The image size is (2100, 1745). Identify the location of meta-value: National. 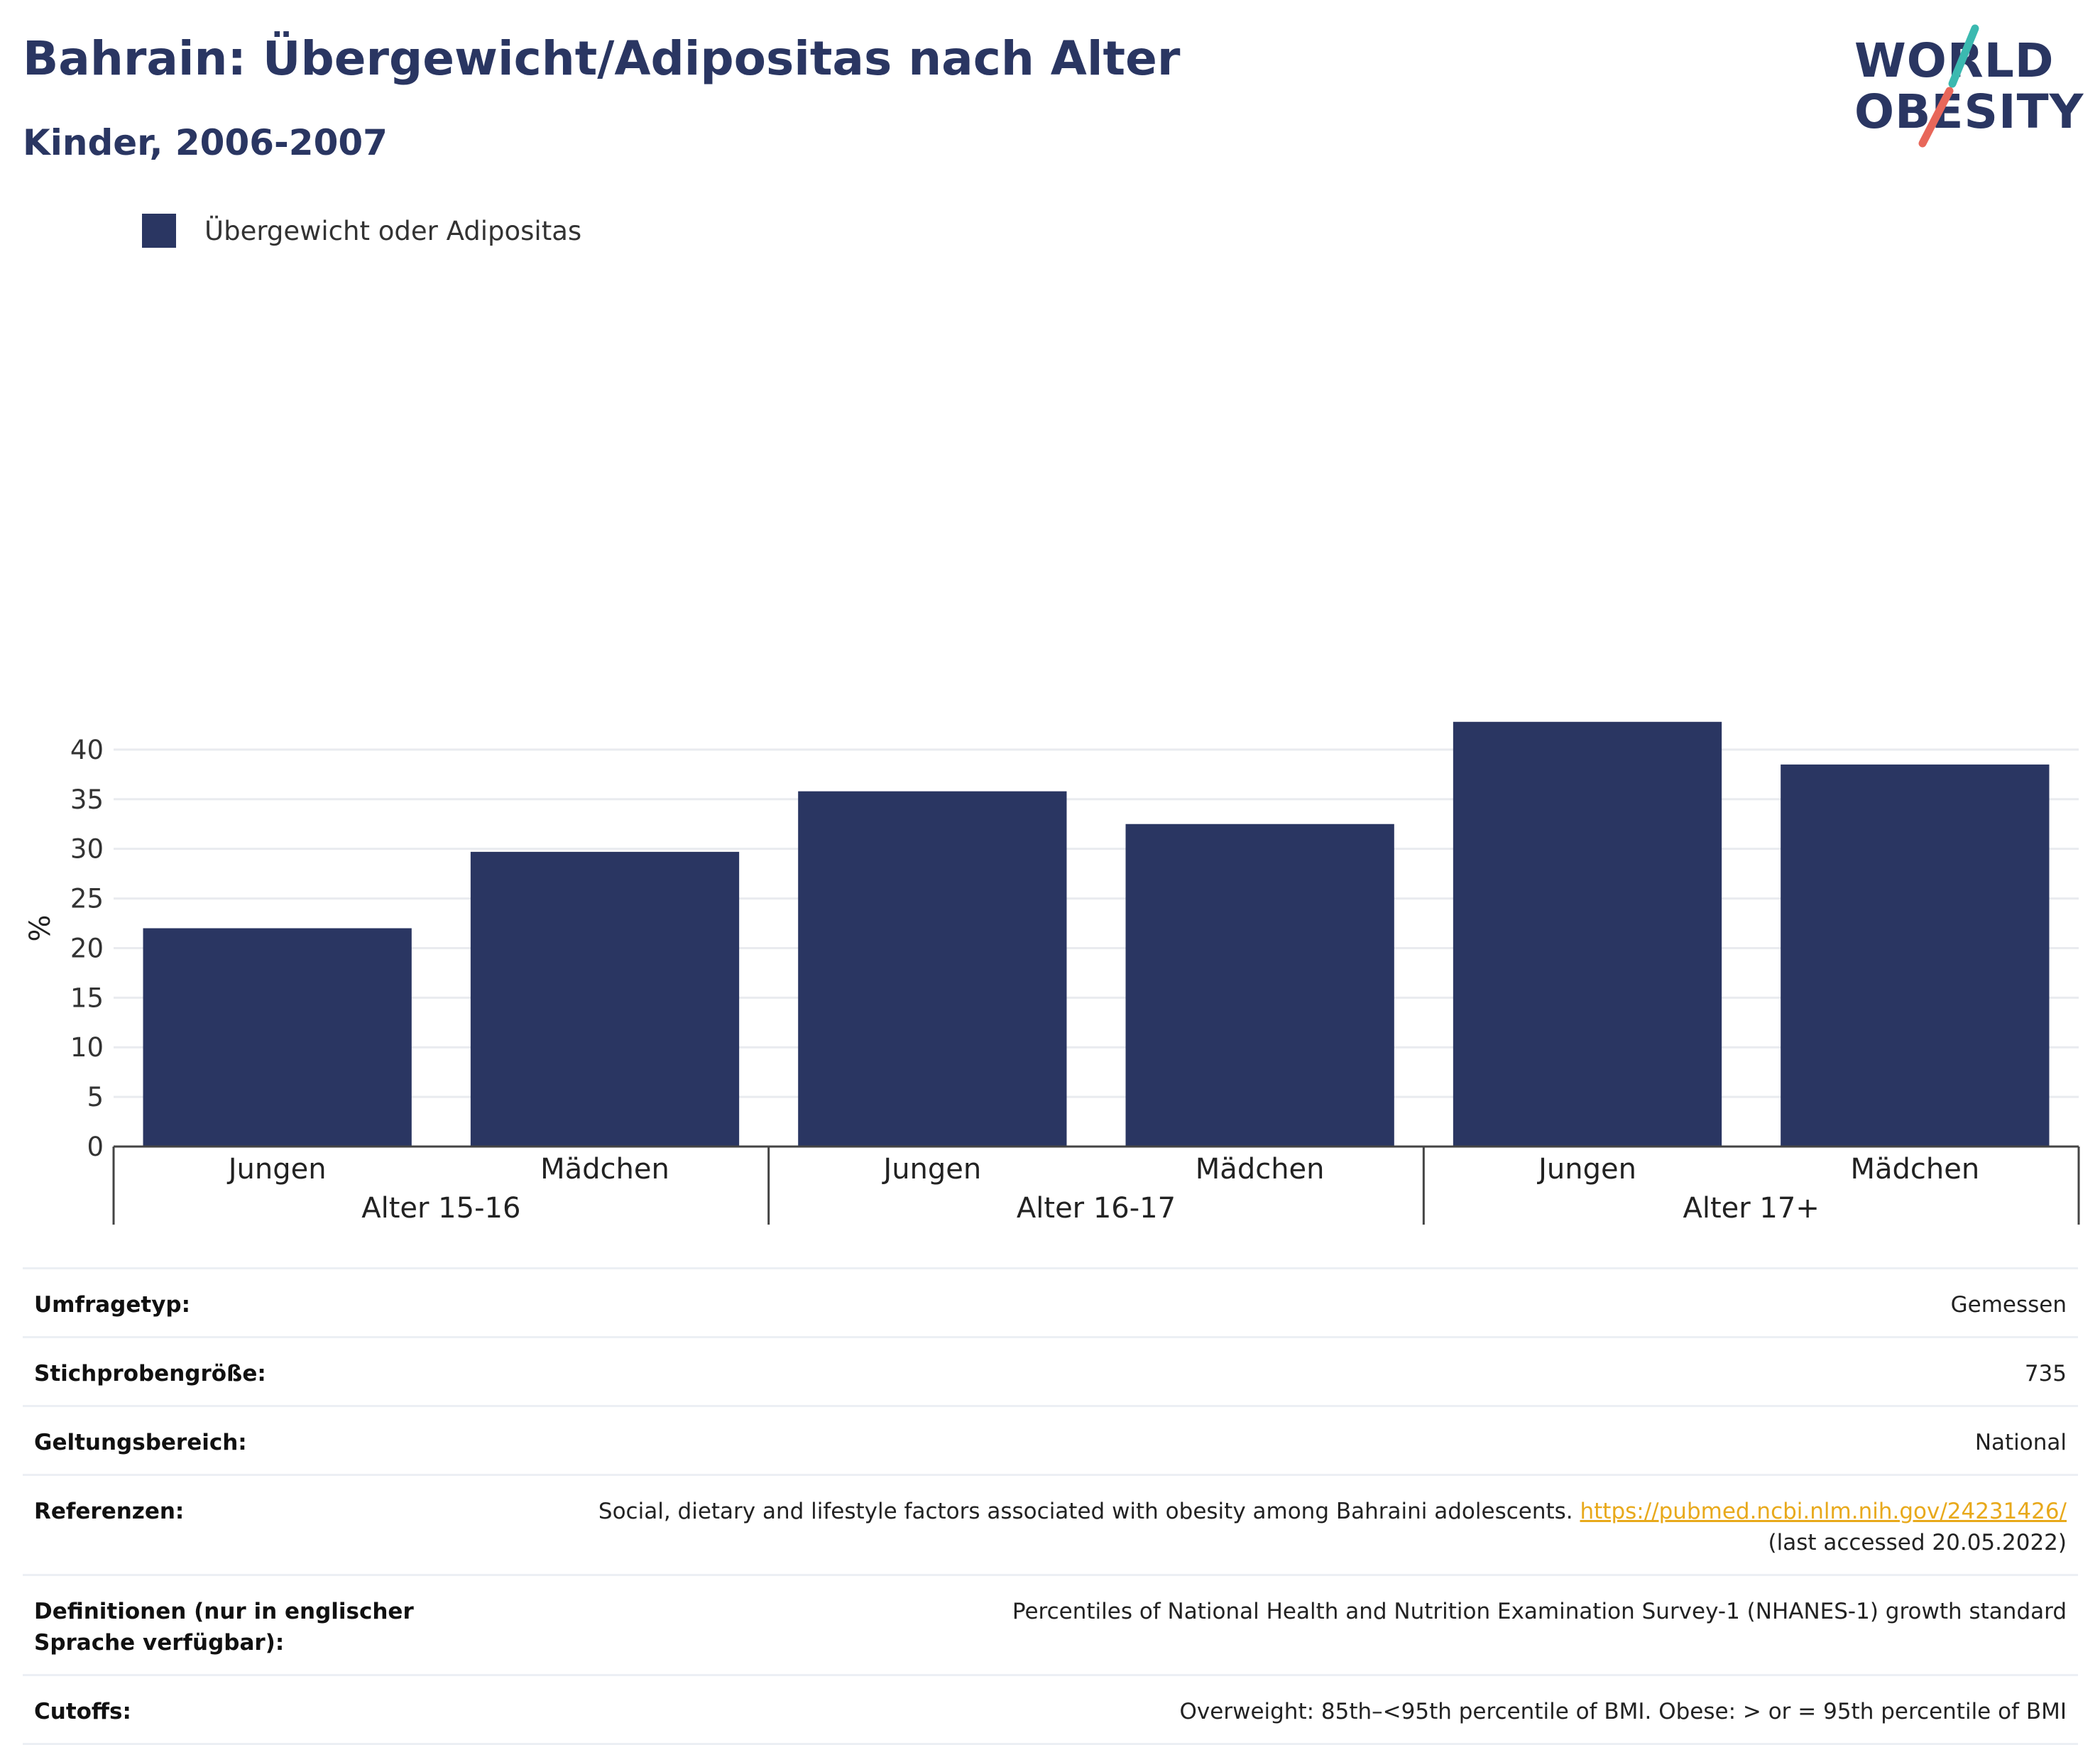
(2020, 1442).